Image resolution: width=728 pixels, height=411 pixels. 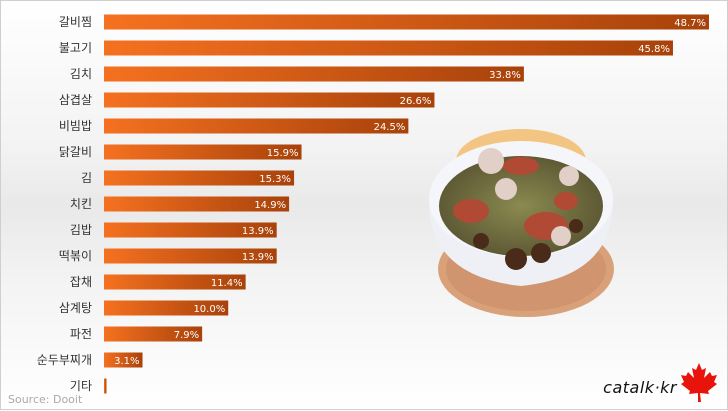 What do you see at coordinates (209, 309) in the screenshot?
I see `value-label: 10.0%` at bounding box center [209, 309].